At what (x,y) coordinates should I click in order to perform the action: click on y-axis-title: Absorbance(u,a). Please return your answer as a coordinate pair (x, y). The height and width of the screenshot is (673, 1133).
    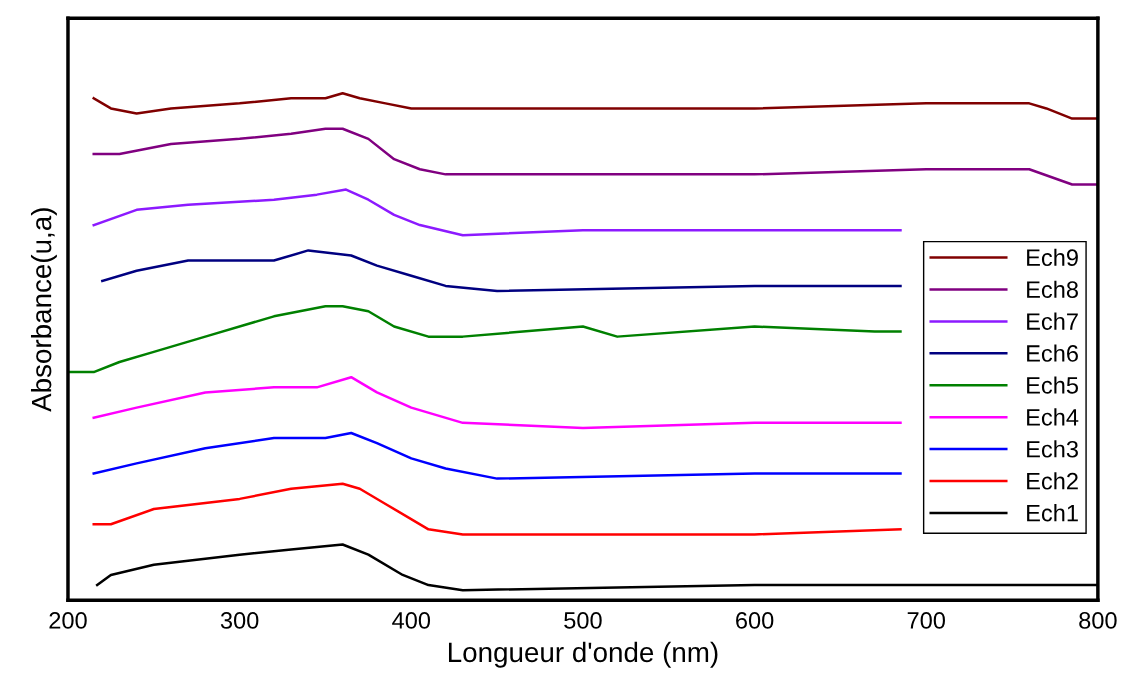
    Looking at the image, I should click on (43, 310).